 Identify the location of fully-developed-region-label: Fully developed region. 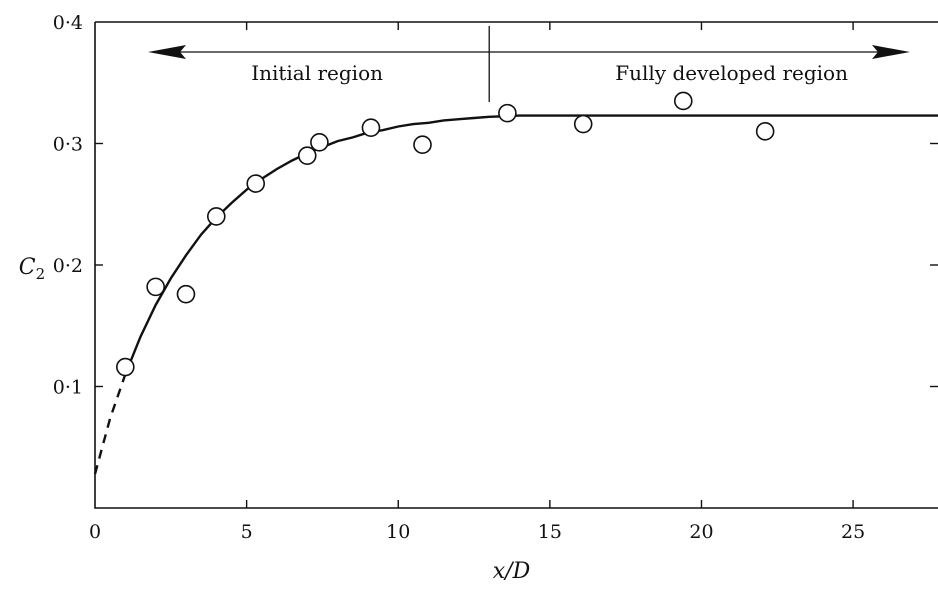
(731, 73).